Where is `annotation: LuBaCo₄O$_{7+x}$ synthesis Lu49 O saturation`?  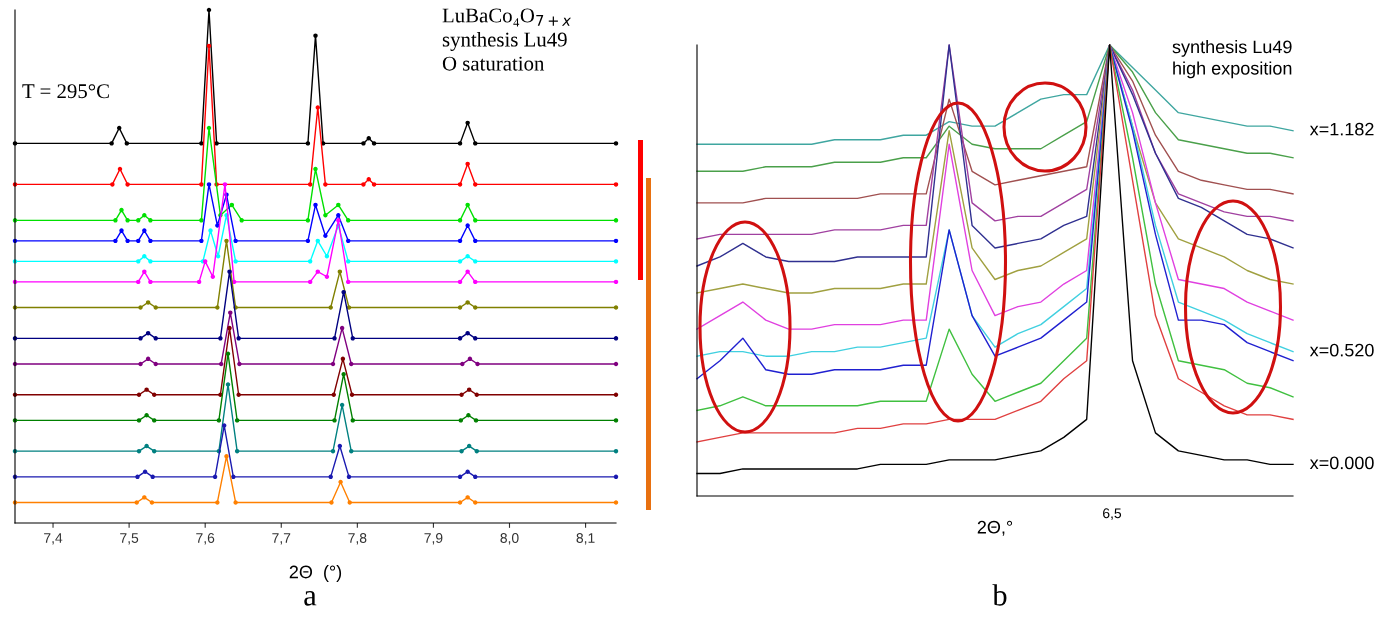
annotation: LuBaCo₄O$_{7+x}$ synthesis Lu49 O saturation is located at coordinates (507, 39).